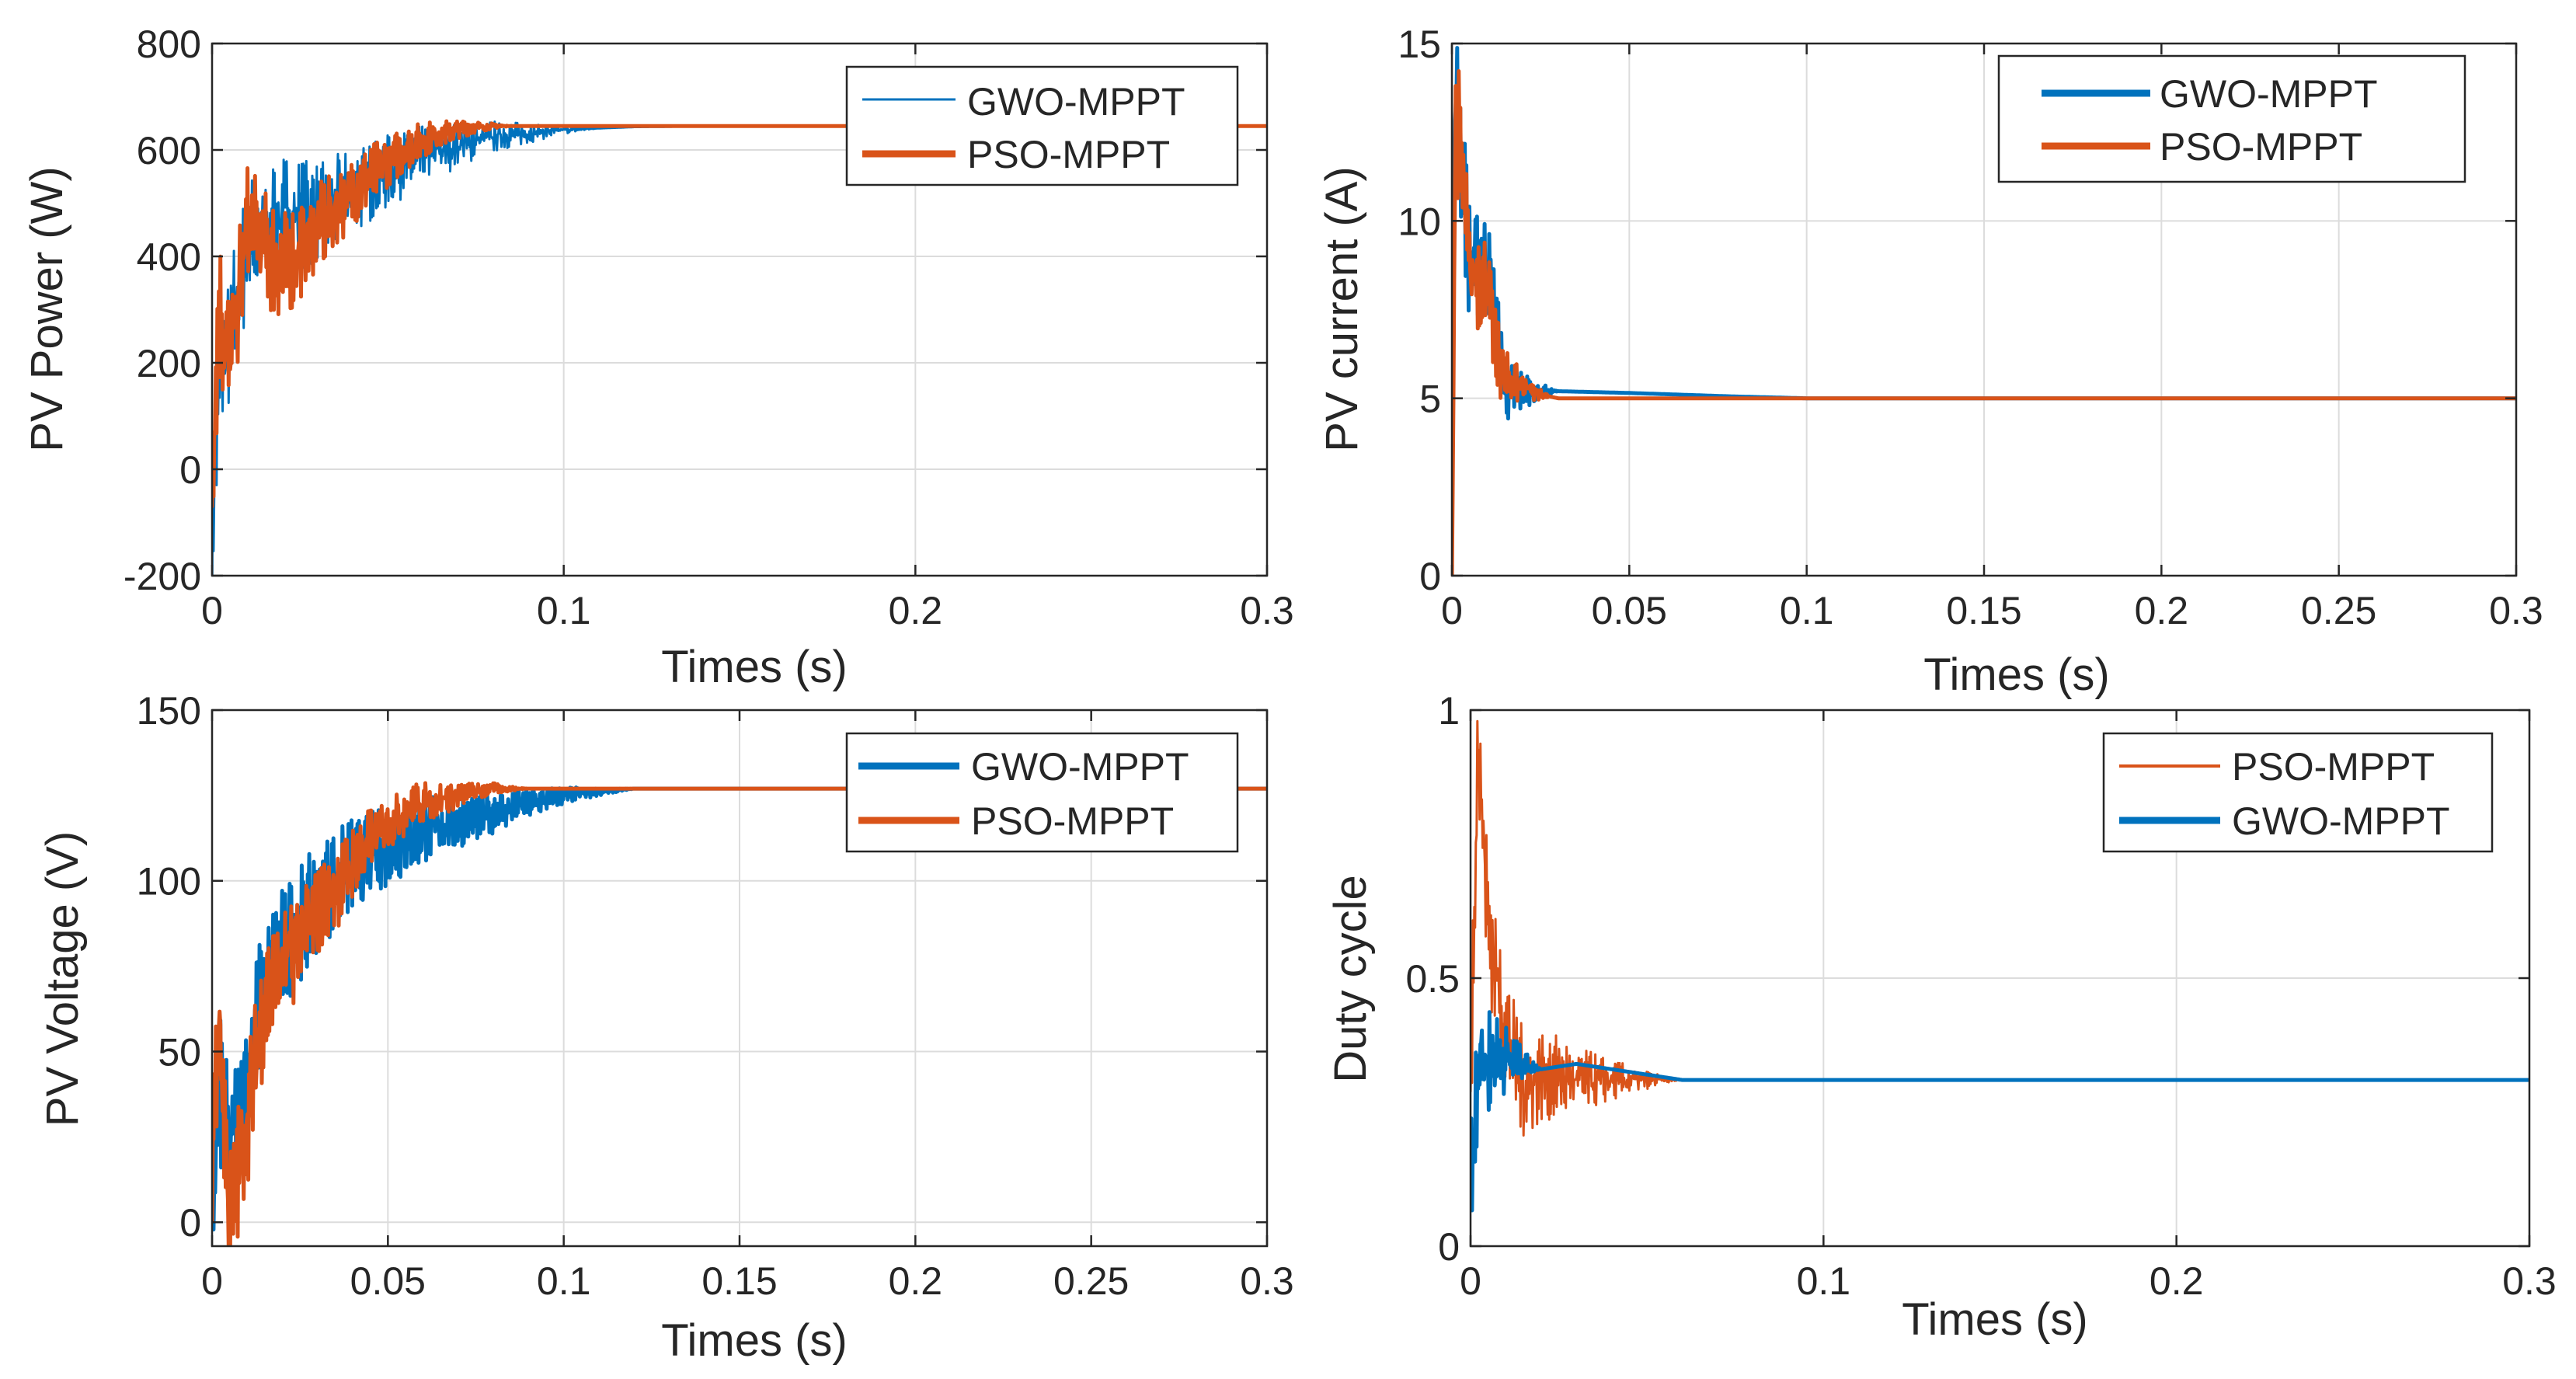 The width and height of the screenshot is (2576, 1379). Describe the element at coordinates (1430, 399) in the screenshot. I see `y-tick-label: 5` at that location.